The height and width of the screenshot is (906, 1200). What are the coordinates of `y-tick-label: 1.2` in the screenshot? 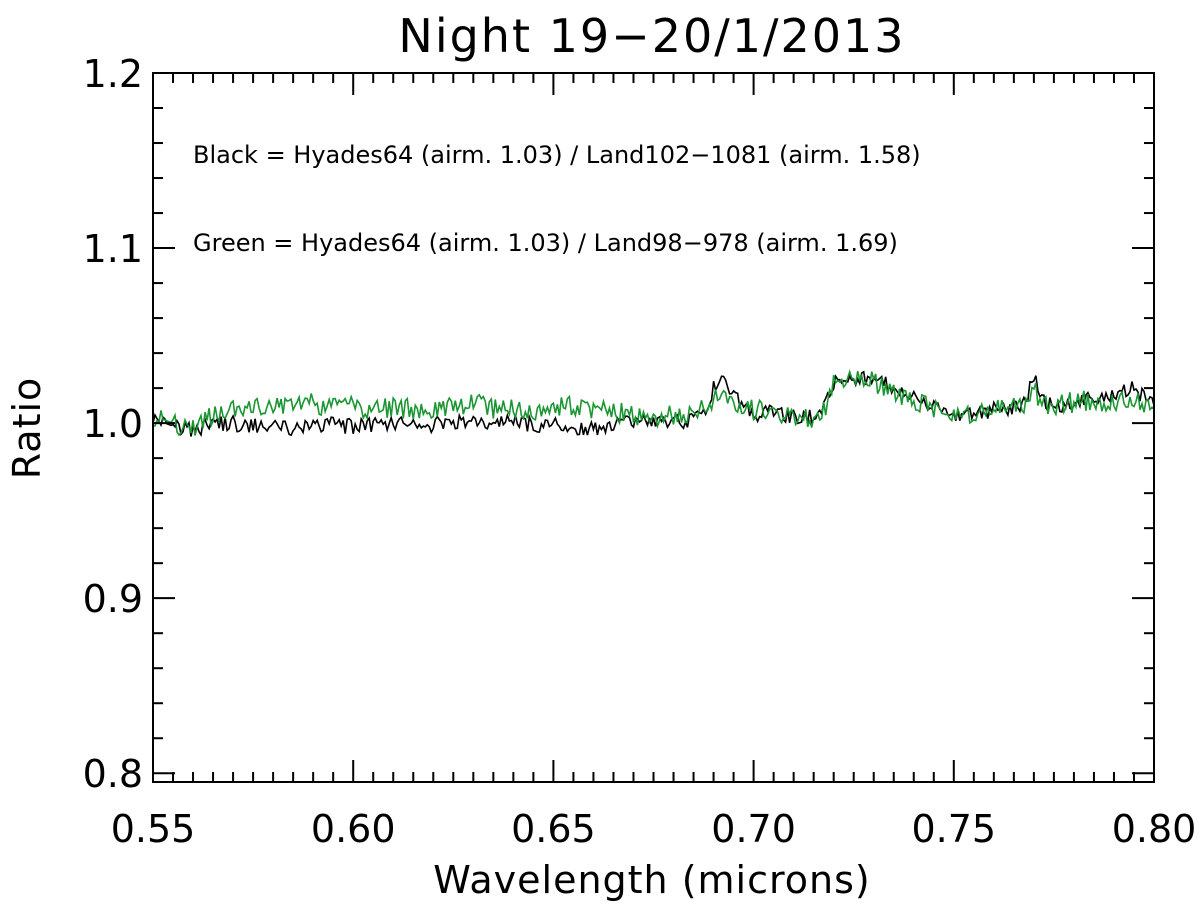 It's located at (113, 74).